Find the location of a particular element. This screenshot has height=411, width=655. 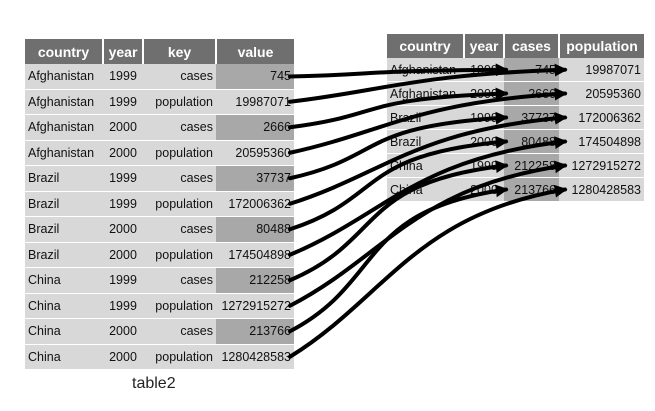

table2-row: Brazil 1999 population 172006362 is located at coordinates (159, 204).